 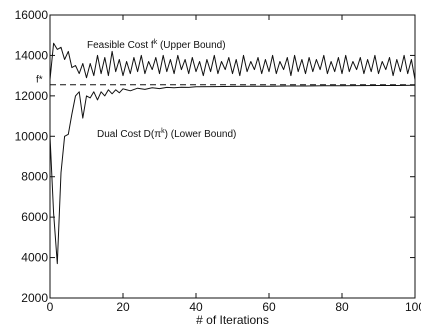 What do you see at coordinates (34, 177) in the screenshot?
I see `y-tick-label: 8000` at bounding box center [34, 177].